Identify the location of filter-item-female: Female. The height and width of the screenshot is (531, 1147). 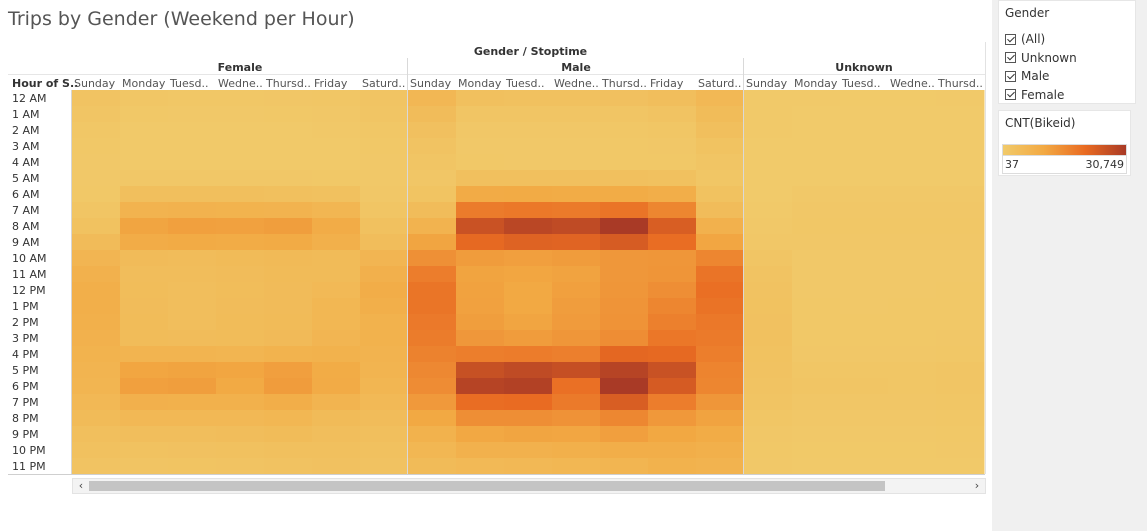
(1041, 95).